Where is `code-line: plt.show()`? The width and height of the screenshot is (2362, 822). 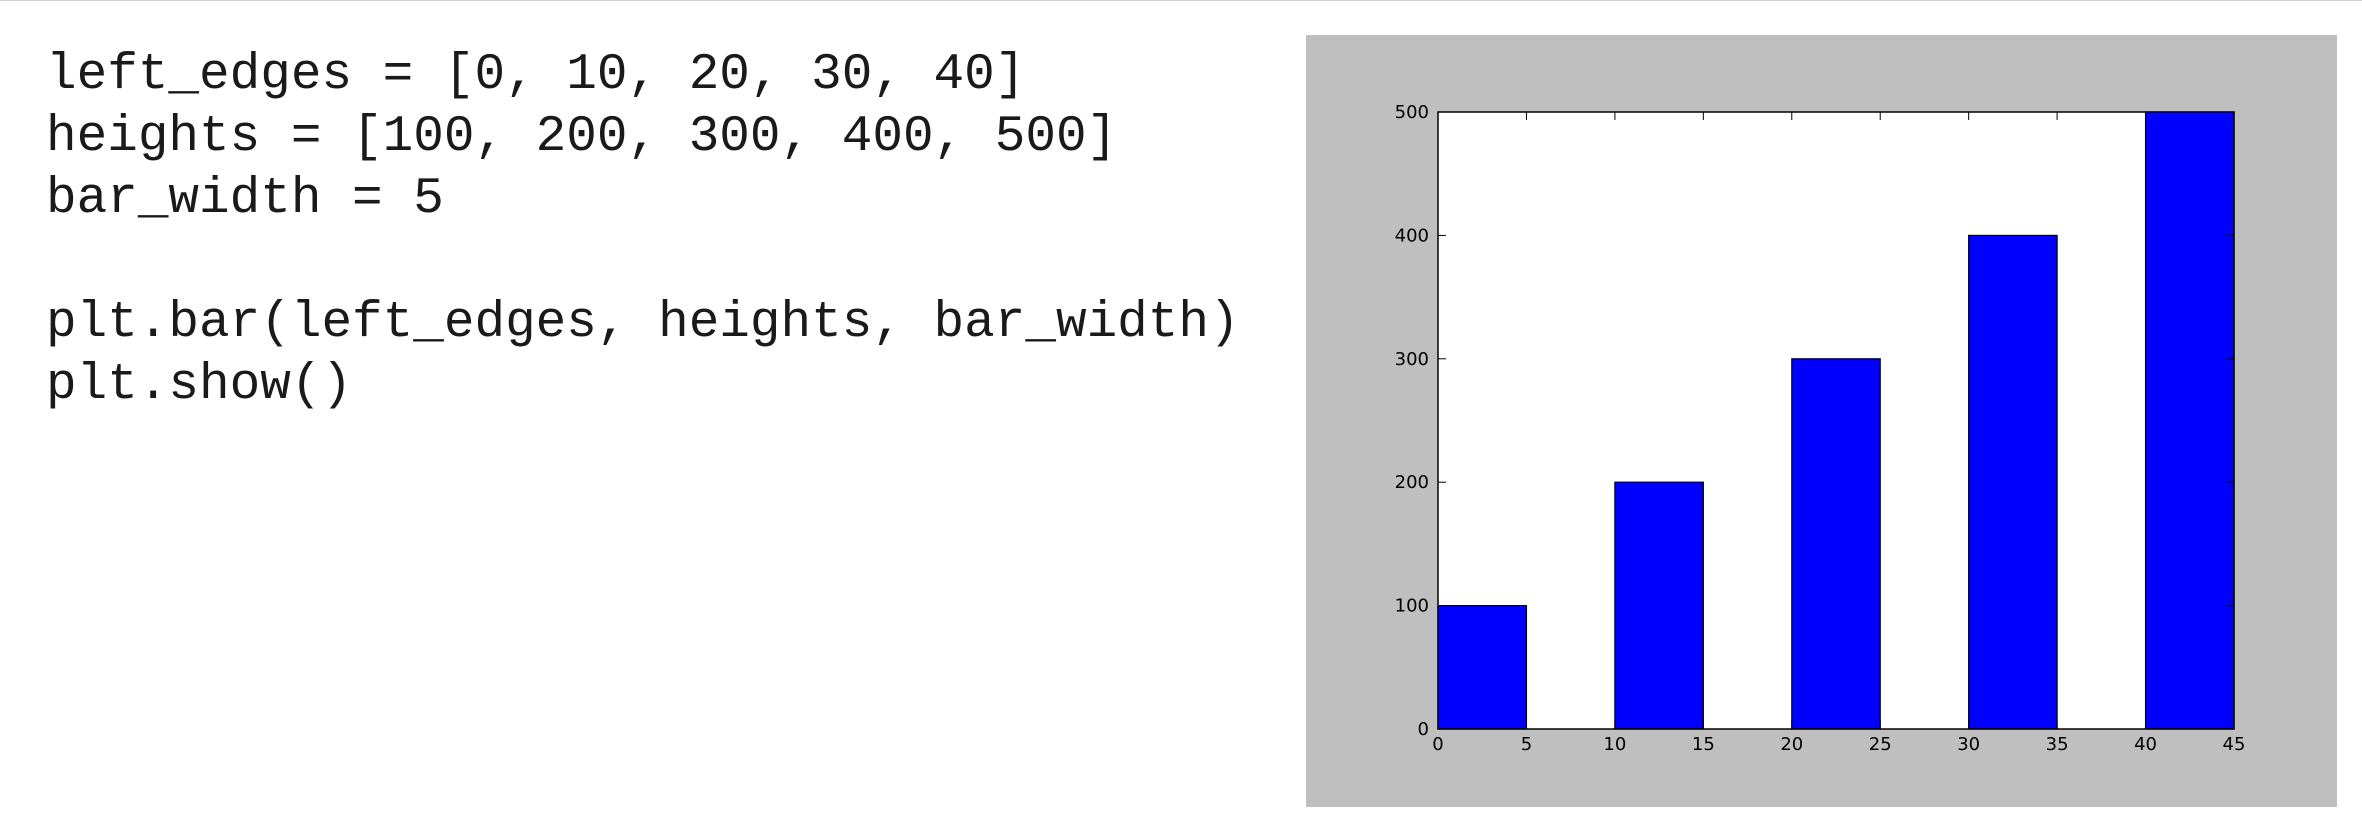
code-line: plt.show() is located at coordinates (199, 385).